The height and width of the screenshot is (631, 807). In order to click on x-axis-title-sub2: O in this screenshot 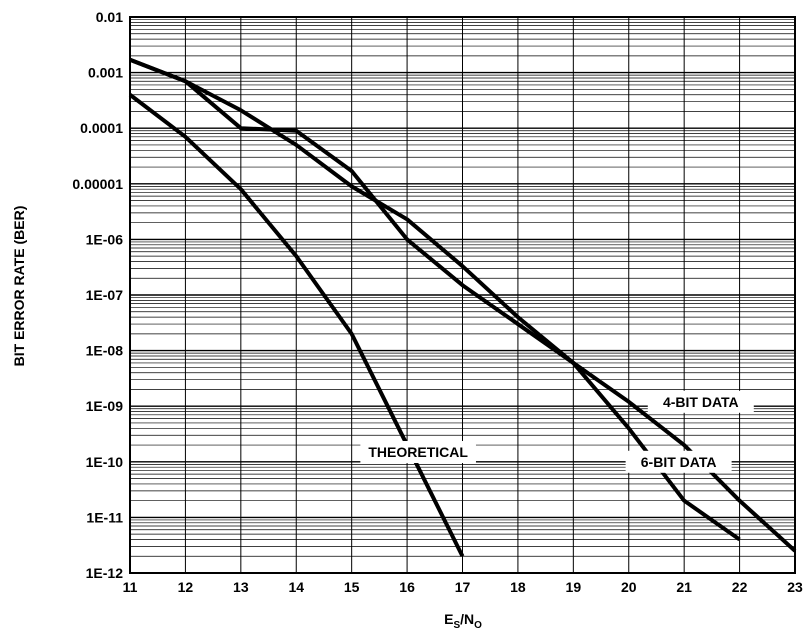, I will do `click(478, 625)`.